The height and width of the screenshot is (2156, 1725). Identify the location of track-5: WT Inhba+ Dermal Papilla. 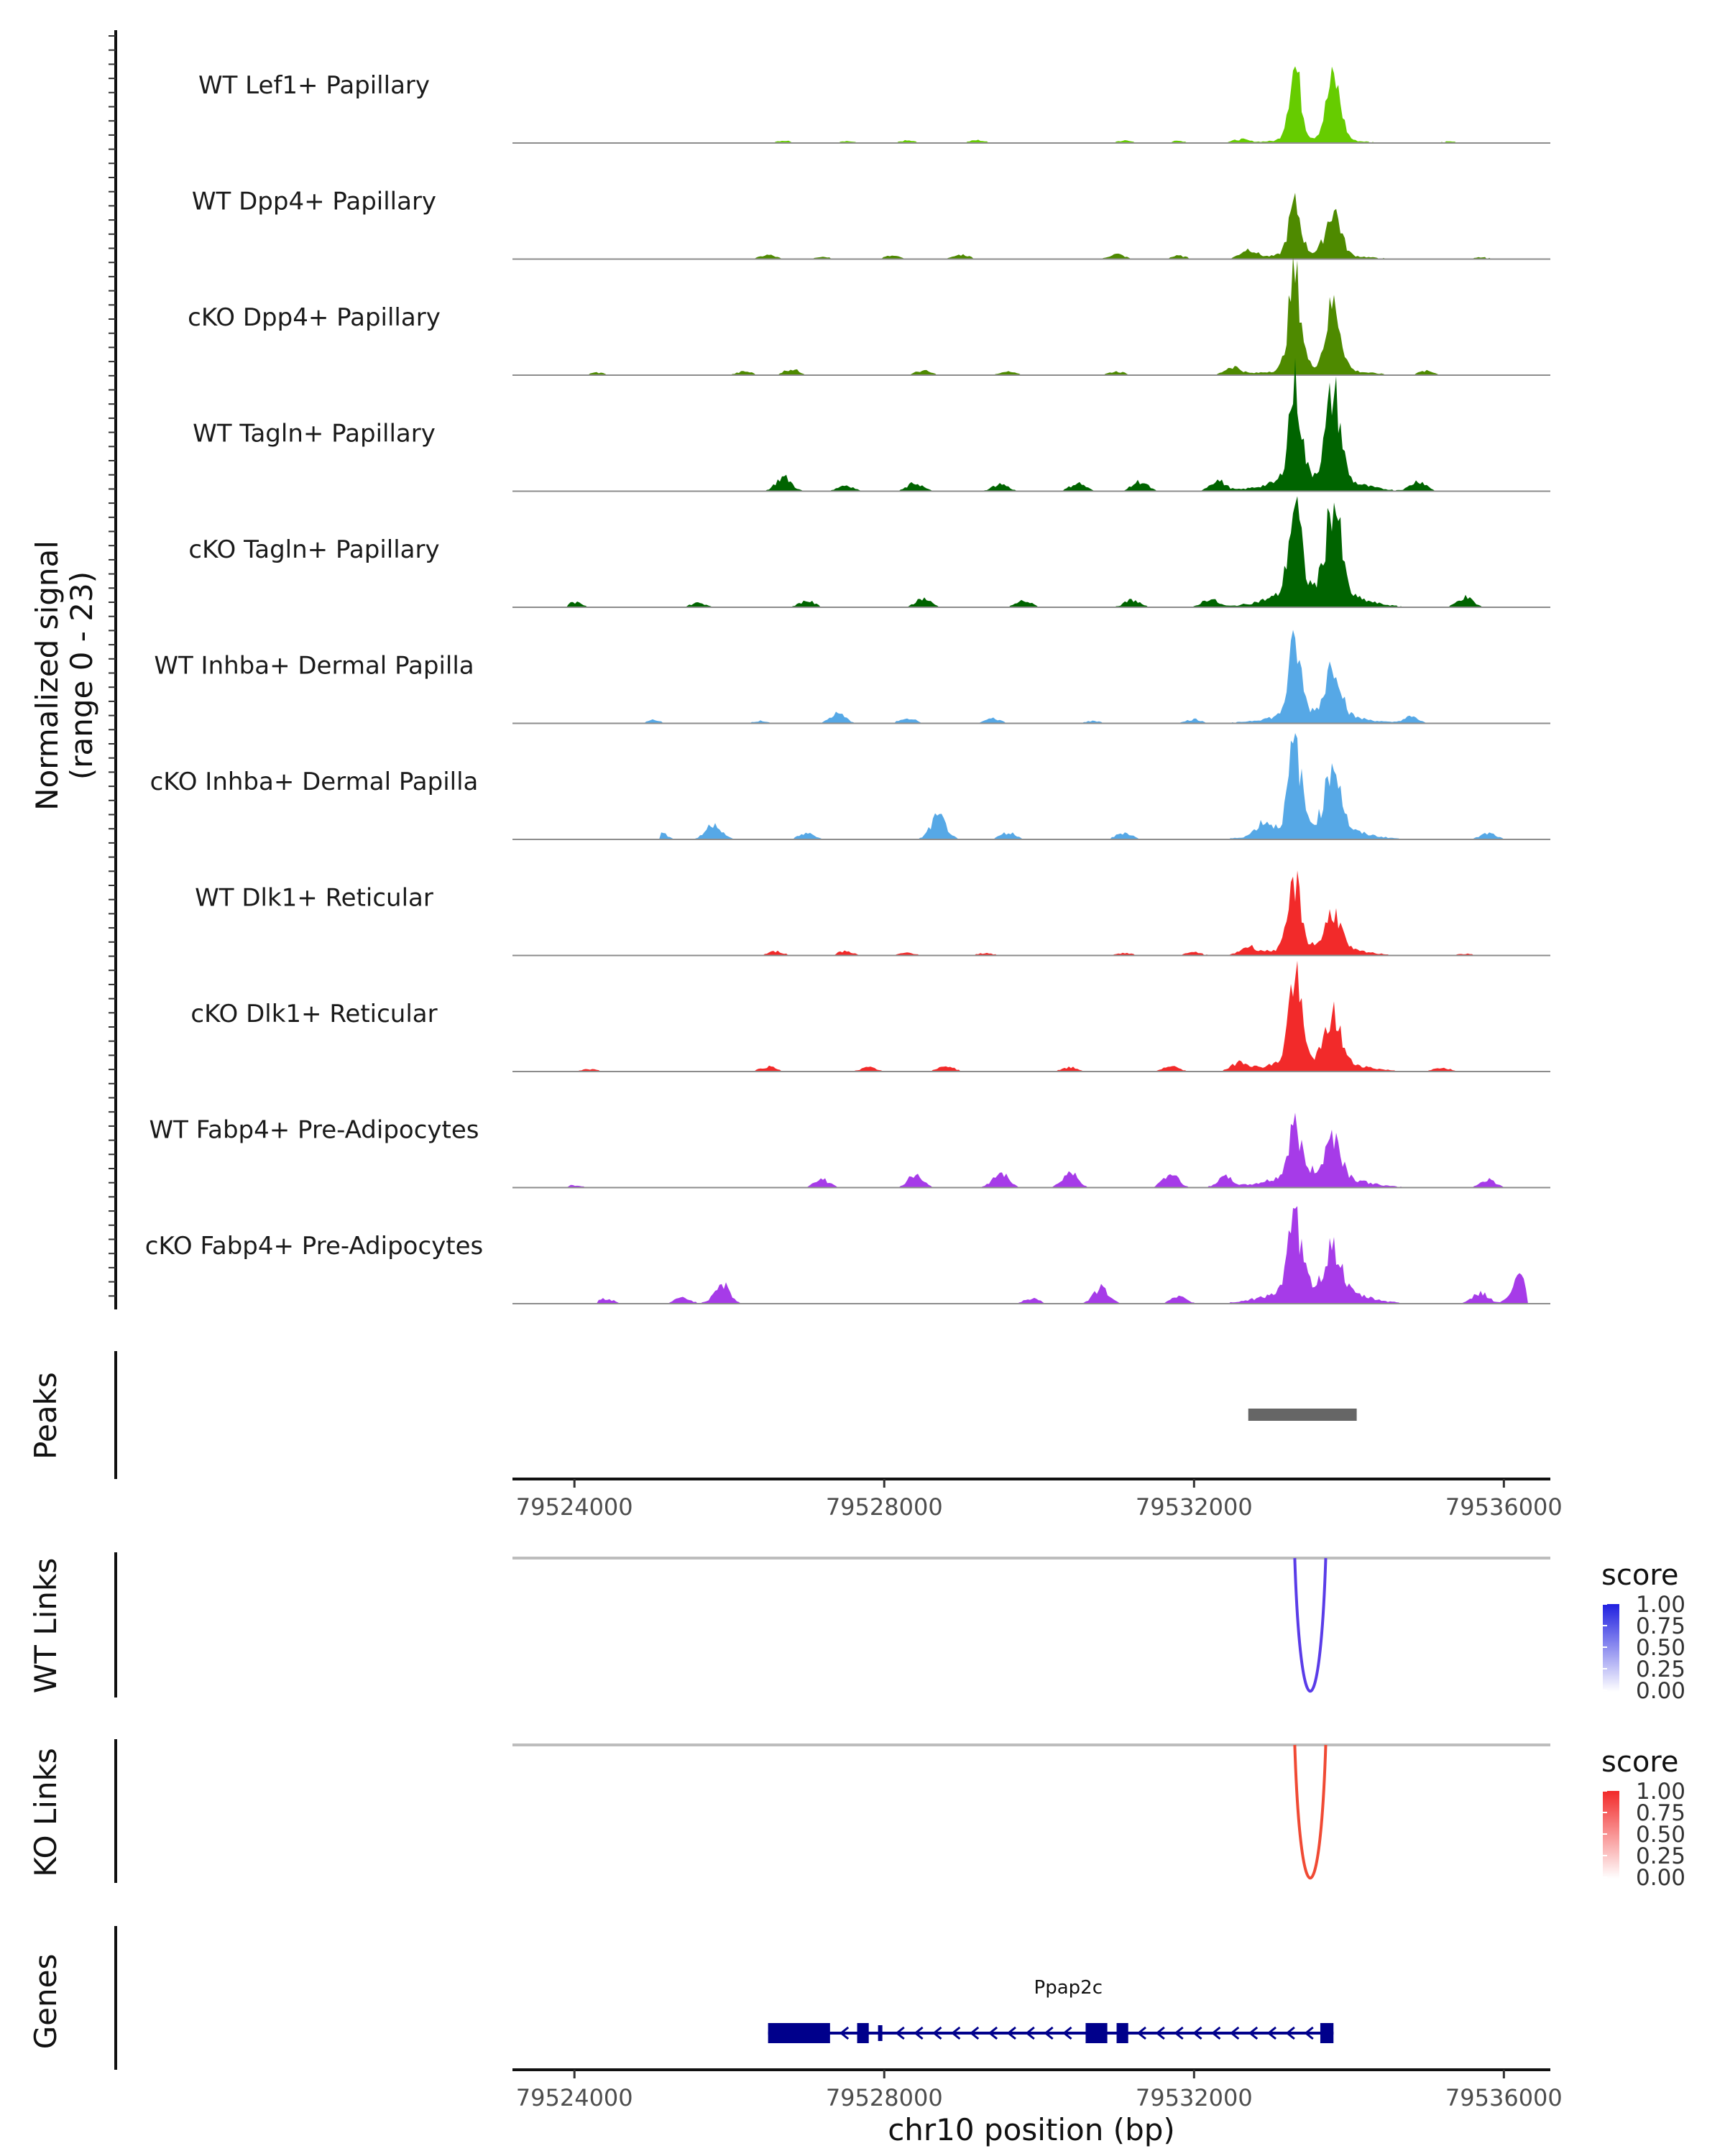
(852, 677).